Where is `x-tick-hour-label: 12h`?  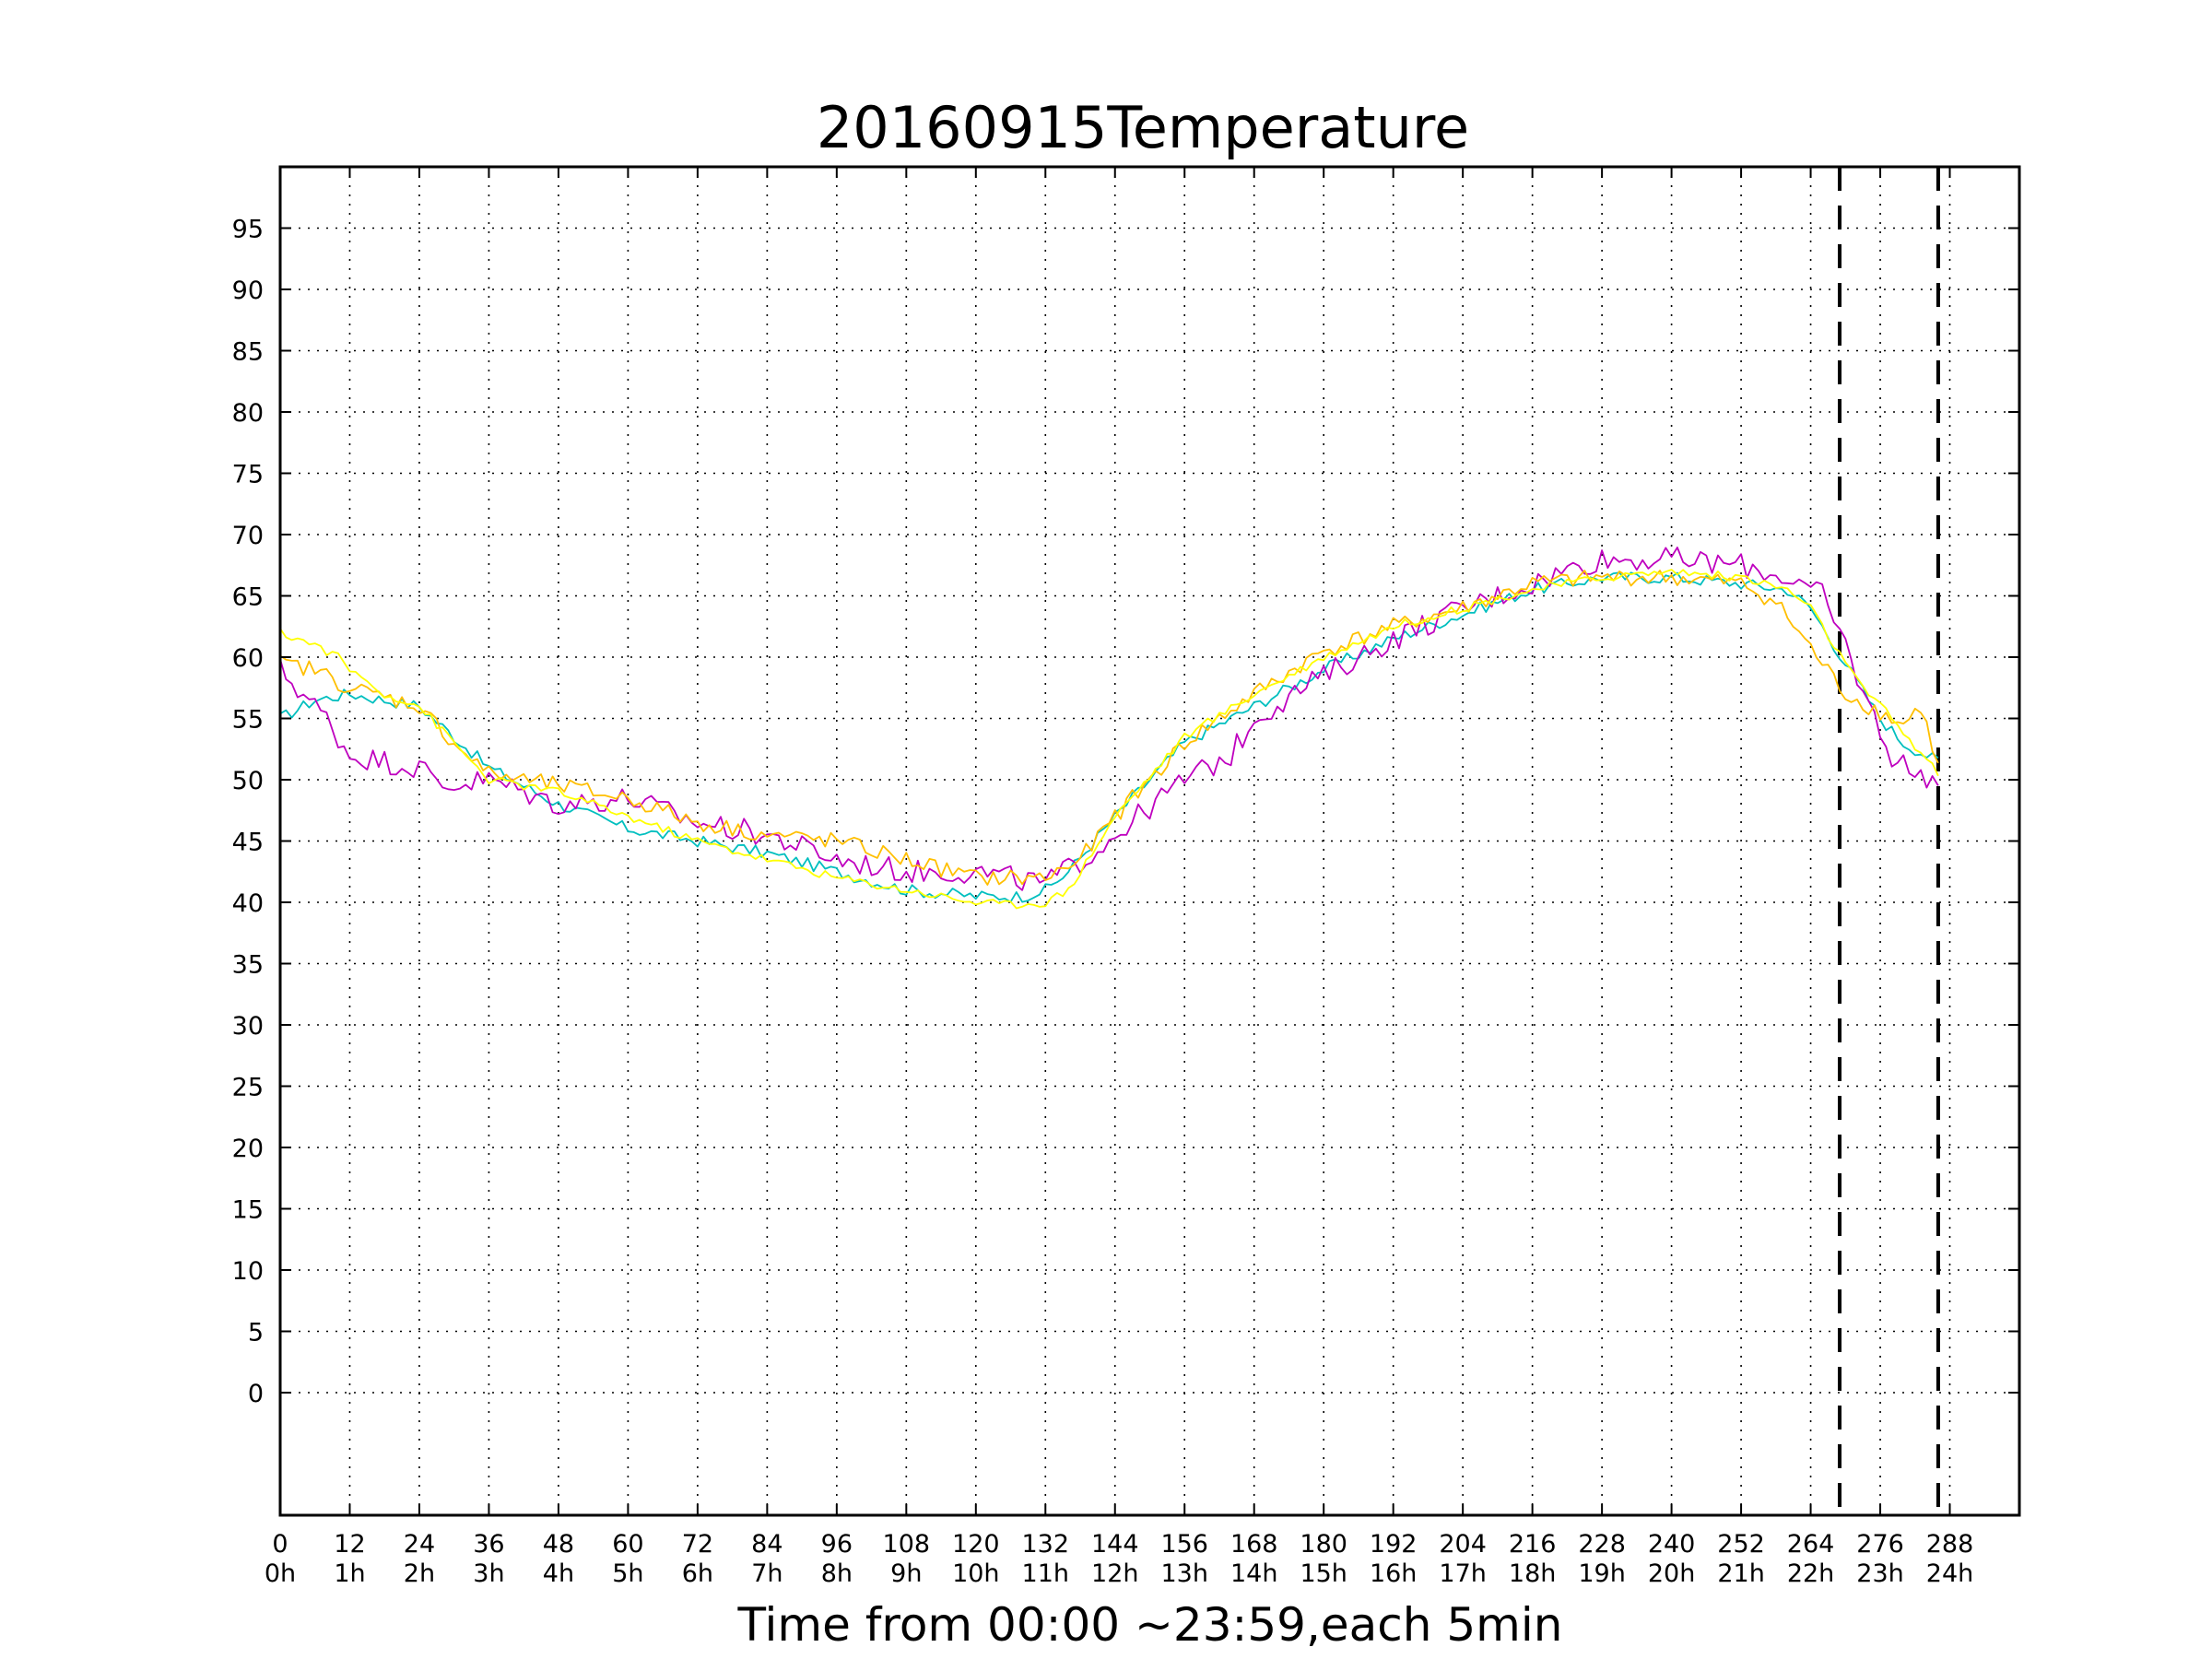
x-tick-hour-label: 12h is located at coordinates (1114, 1573).